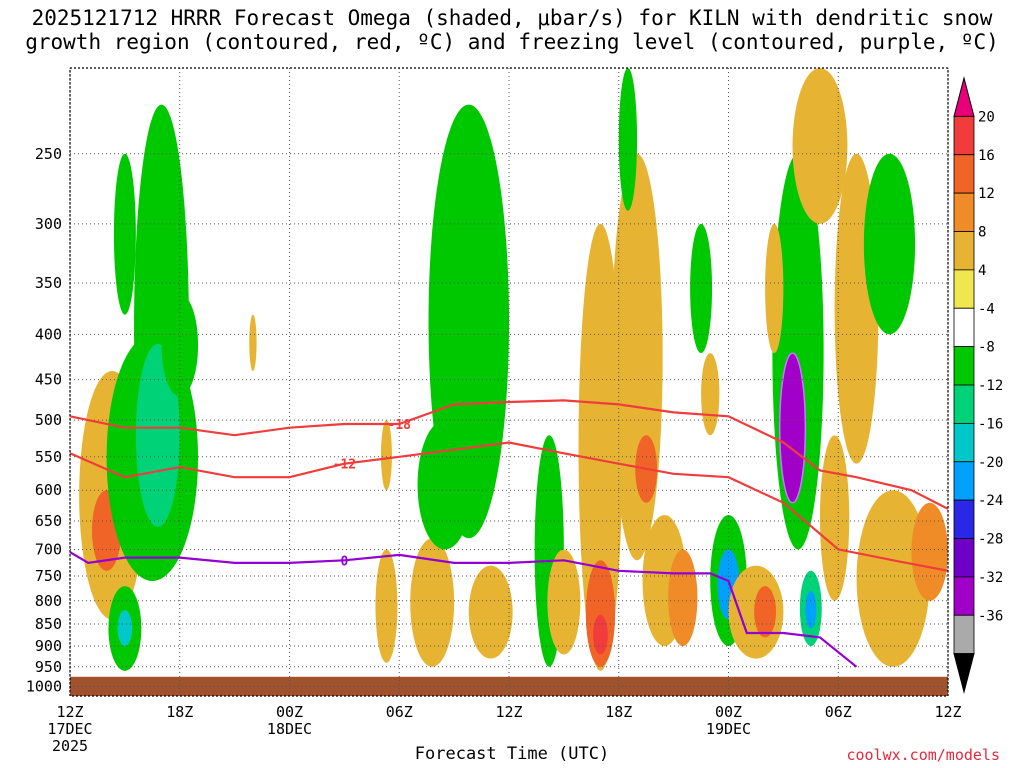  I want to click on colorbar-label: -8, so click(986, 348).